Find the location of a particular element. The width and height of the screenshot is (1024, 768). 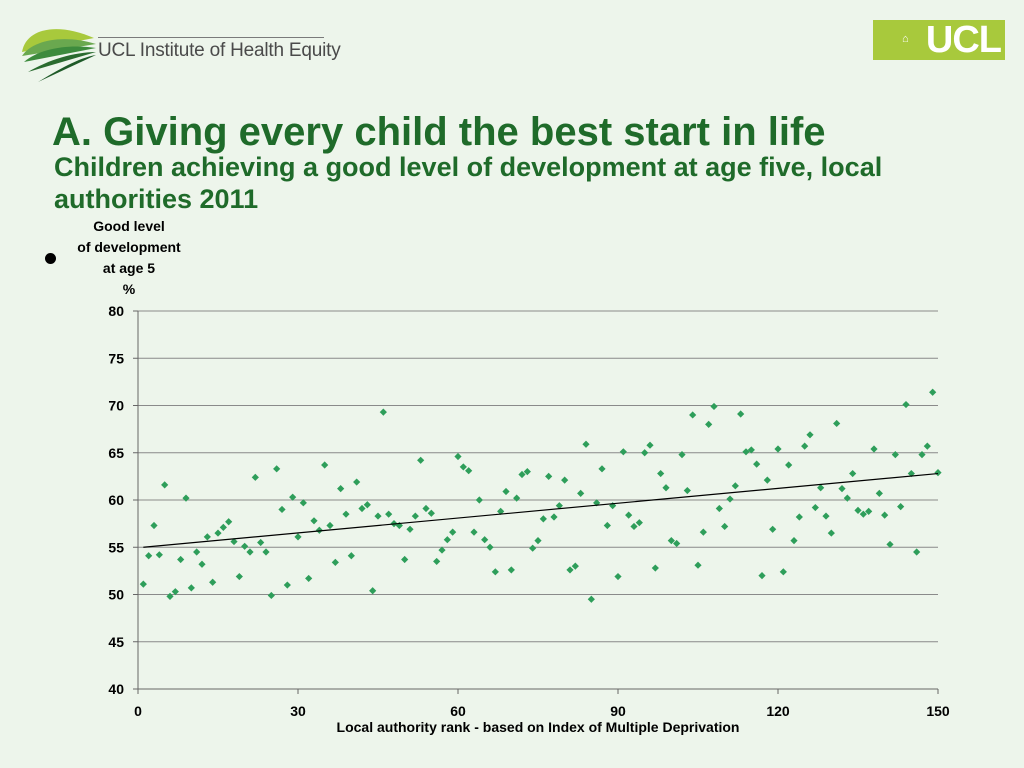

y-tick-label: 65 is located at coordinates (116, 453).